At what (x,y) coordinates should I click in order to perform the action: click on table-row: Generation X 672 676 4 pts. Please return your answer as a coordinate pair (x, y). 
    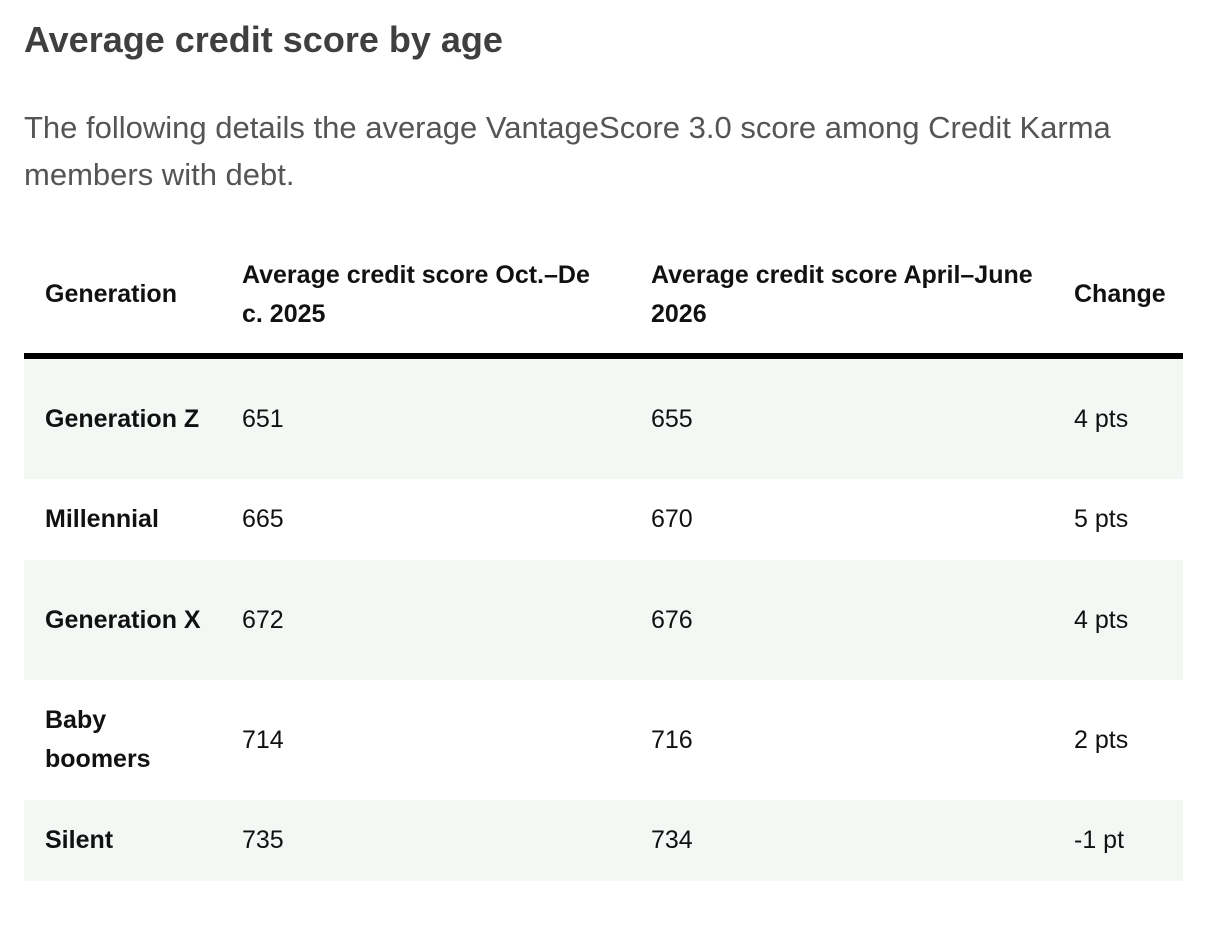
    Looking at the image, I should click on (603, 620).